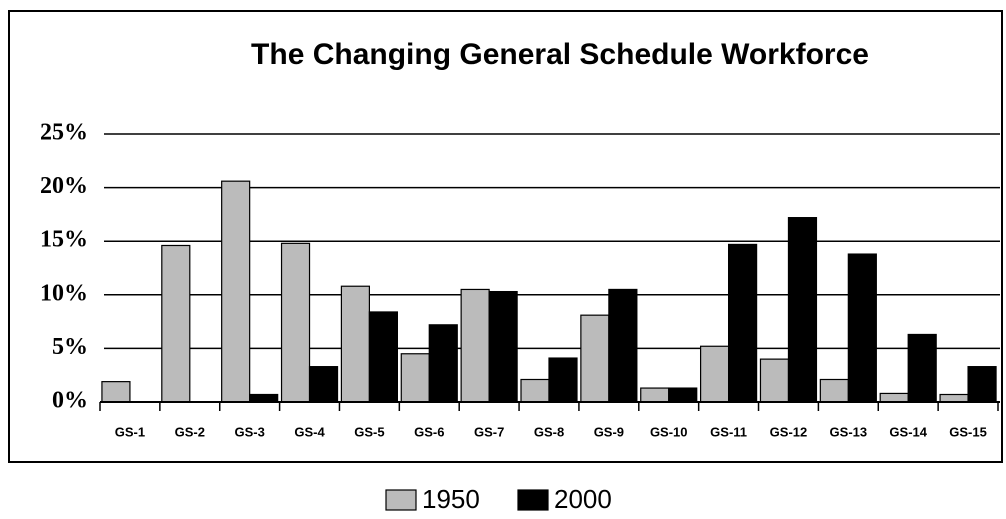 Image resolution: width=1006 pixels, height=519 pixels. What do you see at coordinates (369, 431) in the screenshot?
I see `x-tick-label: GS-5` at bounding box center [369, 431].